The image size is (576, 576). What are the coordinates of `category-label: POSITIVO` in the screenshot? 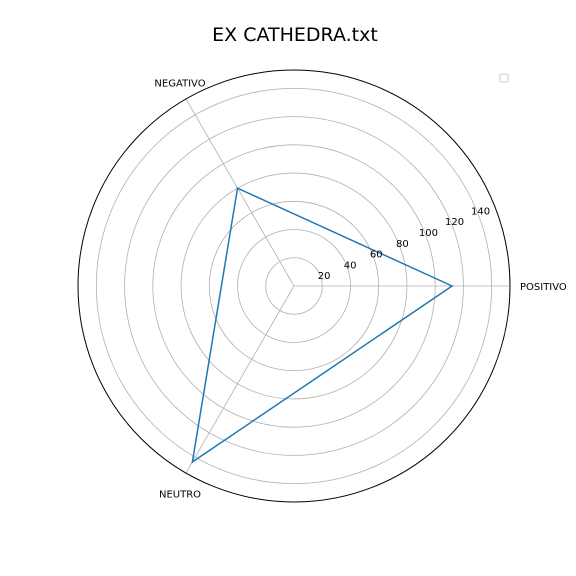 It's located at (543, 287).